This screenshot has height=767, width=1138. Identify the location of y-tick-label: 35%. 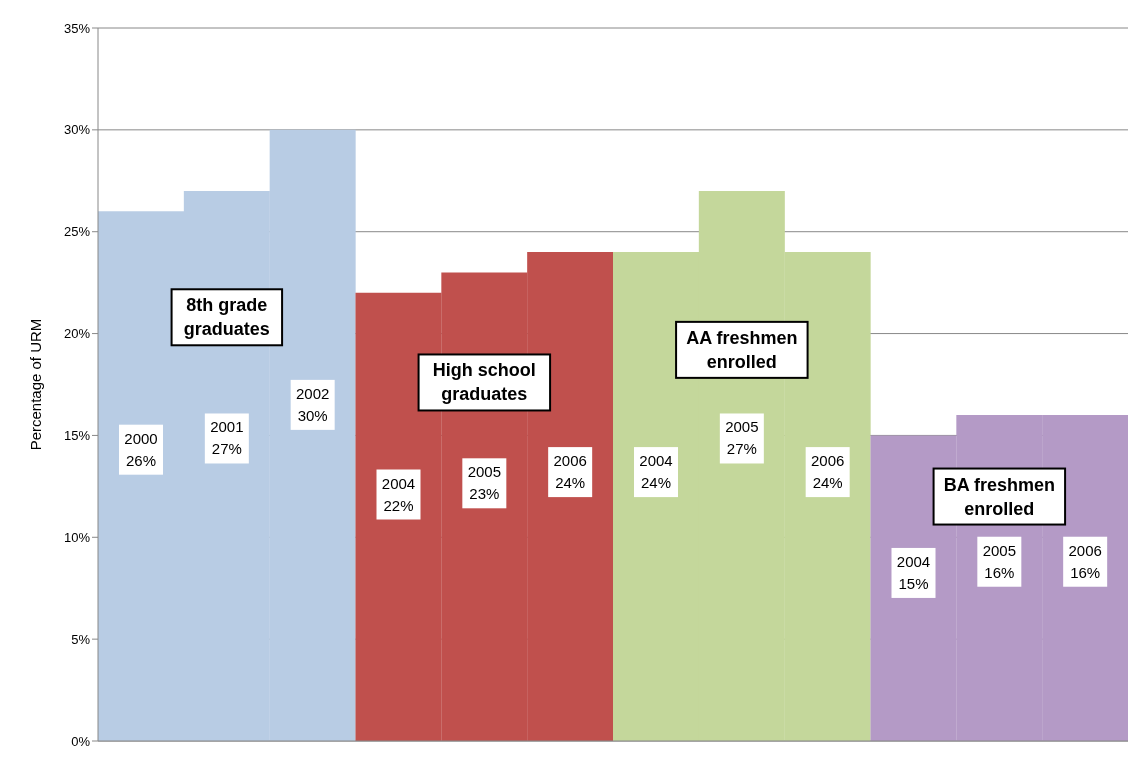
(77, 28).